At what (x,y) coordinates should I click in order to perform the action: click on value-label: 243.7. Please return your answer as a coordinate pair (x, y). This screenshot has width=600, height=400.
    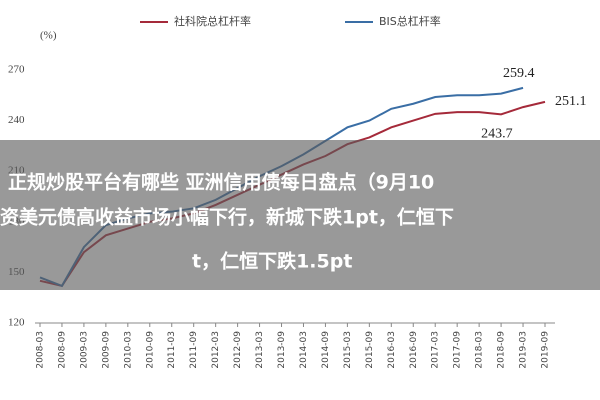
    Looking at the image, I should click on (496, 134).